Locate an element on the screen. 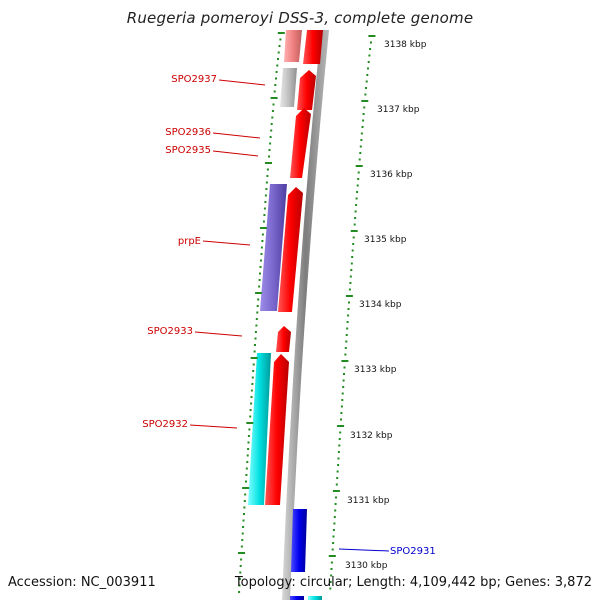  gene-label-spo2936: SPO2936 is located at coordinates (188, 132).